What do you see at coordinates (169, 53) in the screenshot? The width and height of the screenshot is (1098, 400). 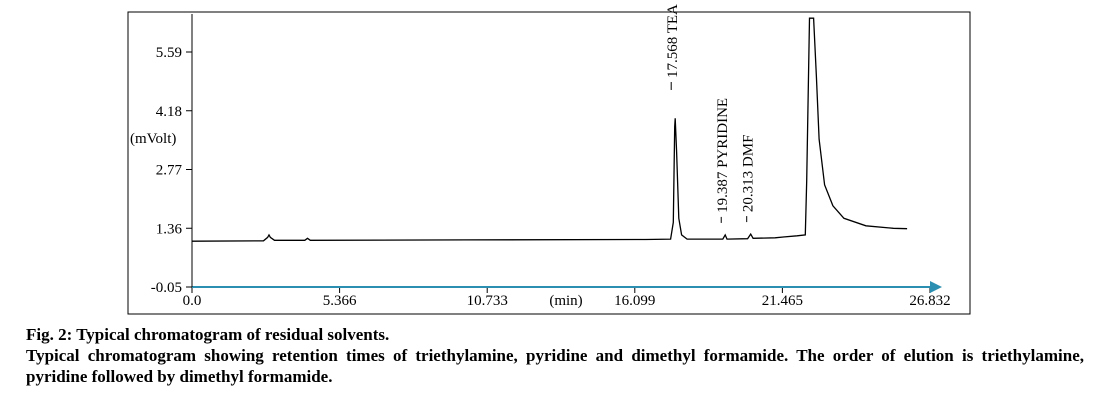 I see `y-tick-label: 5.59` at bounding box center [169, 53].